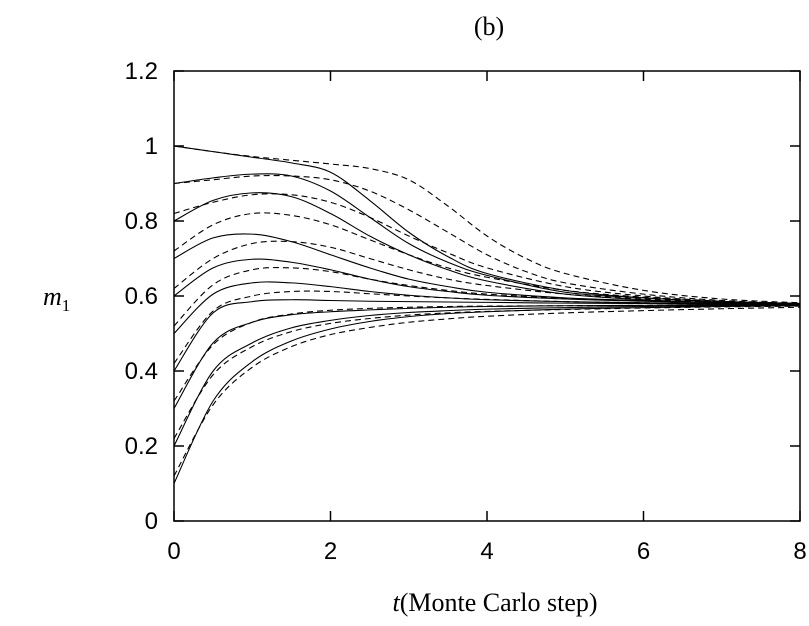 The image size is (809, 626). What do you see at coordinates (141, 221) in the screenshot?
I see `y-tick-label: 0.8` at bounding box center [141, 221].